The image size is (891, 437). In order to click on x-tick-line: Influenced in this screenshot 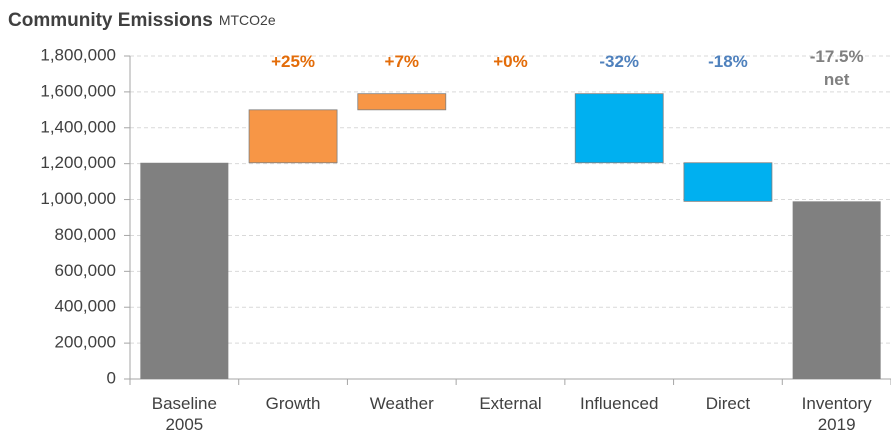, I will do `click(619, 403)`.